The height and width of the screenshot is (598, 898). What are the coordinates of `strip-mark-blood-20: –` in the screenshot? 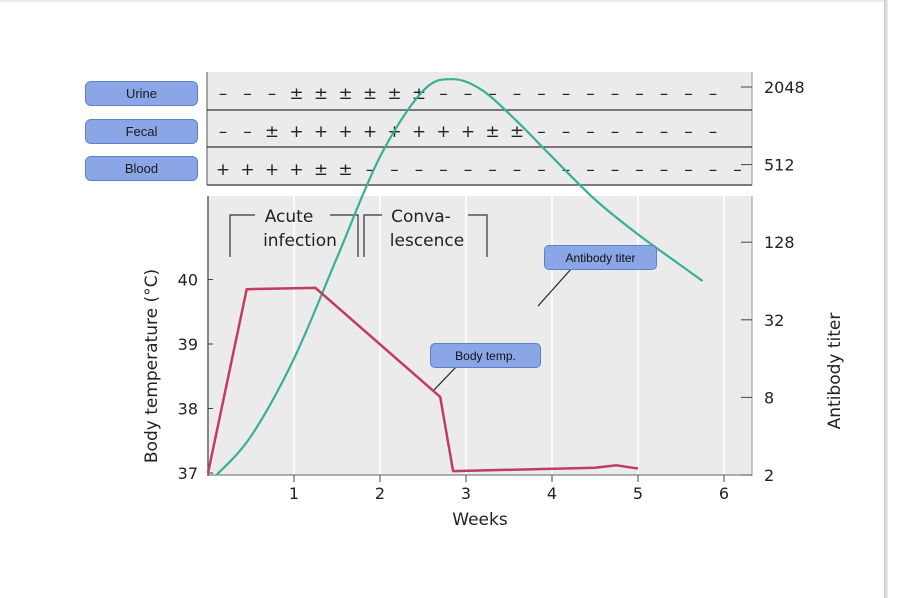 It's located at (688, 170).